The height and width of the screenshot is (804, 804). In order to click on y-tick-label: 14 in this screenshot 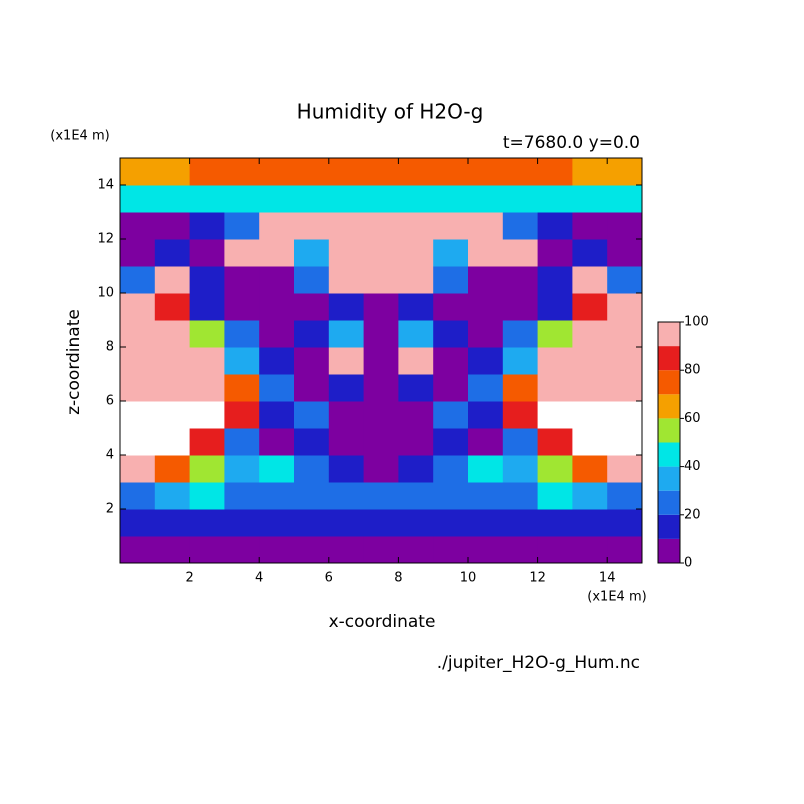, I will do `click(105, 185)`.